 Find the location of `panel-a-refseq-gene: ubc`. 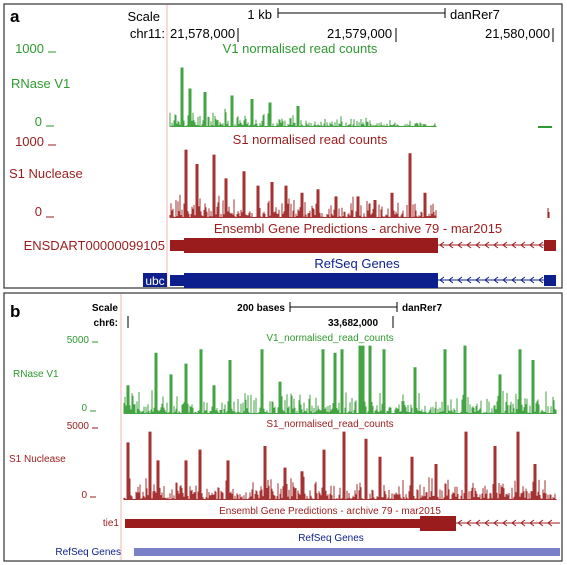

panel-a-refseq-gene: ubc is located at coordinates (154, 281).